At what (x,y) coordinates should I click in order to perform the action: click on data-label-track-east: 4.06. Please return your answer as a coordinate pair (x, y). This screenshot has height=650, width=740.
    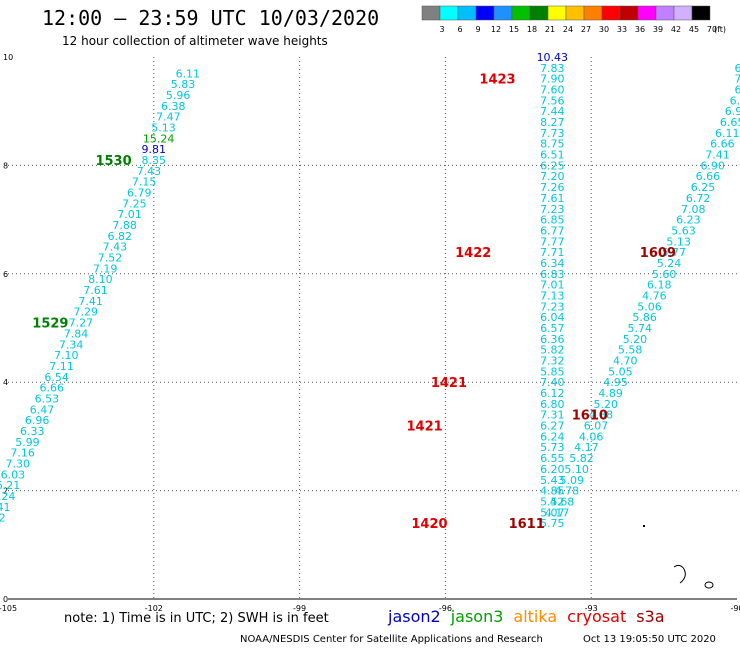
    Looking at the image, I should click on (591, 436).